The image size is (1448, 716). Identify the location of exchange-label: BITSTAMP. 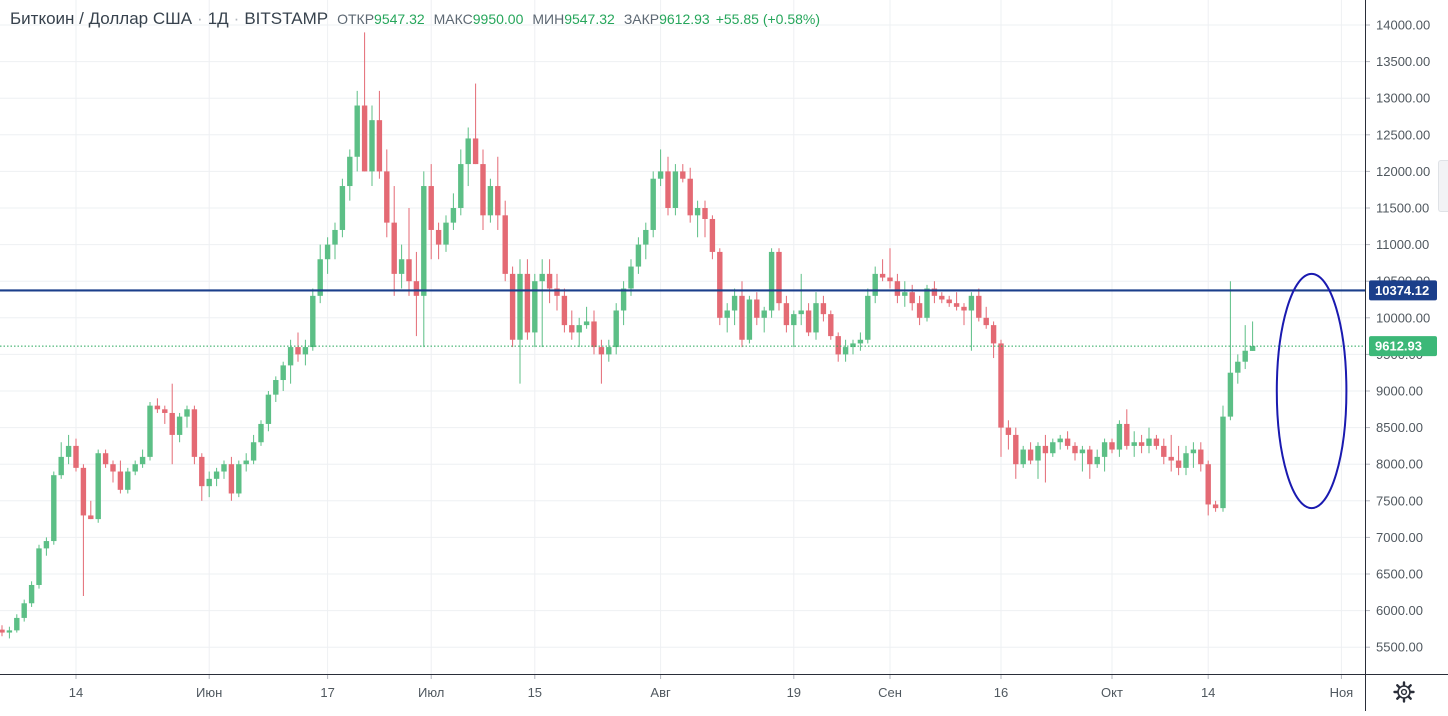
(286, 18).